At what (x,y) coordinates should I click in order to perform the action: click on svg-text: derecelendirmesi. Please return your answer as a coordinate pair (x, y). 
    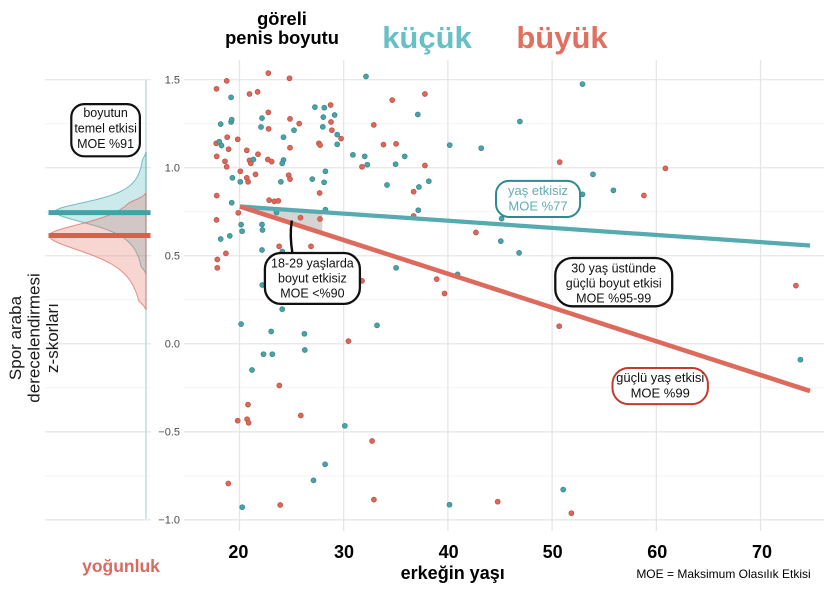
    Looking at the image, I should click on (34, 337).